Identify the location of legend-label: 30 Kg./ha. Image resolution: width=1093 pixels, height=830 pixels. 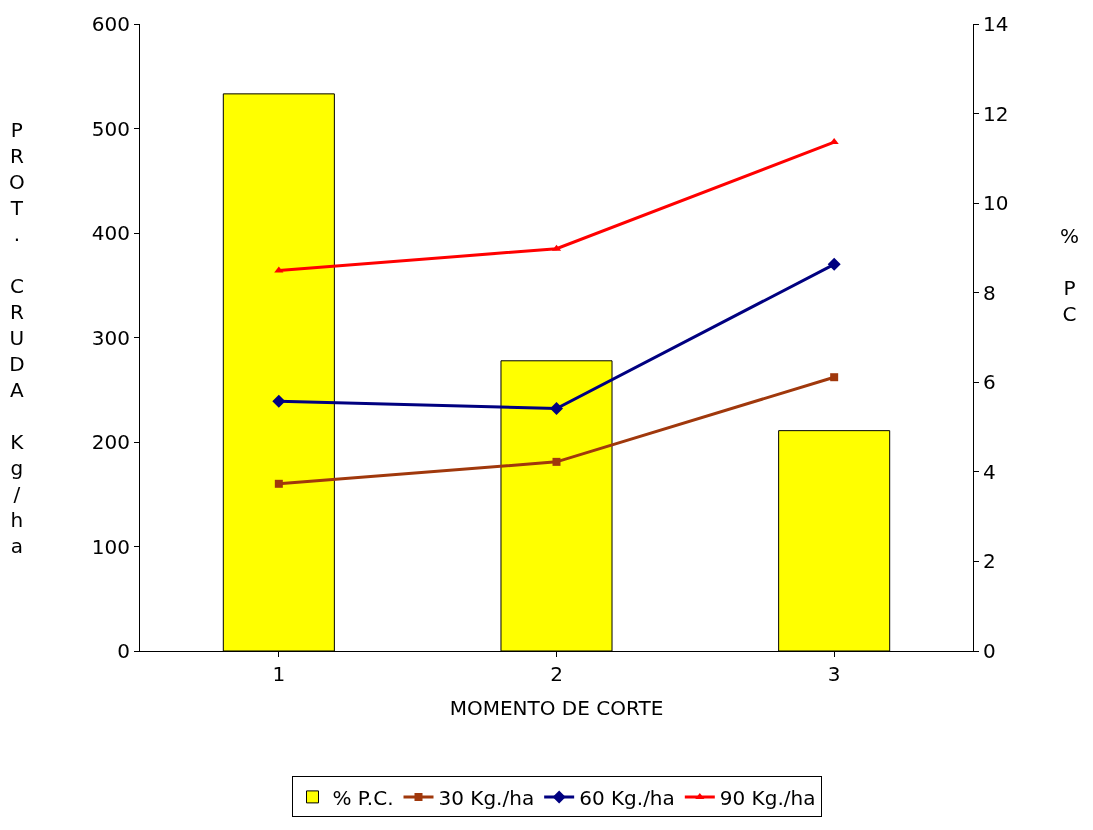
(486, 797).